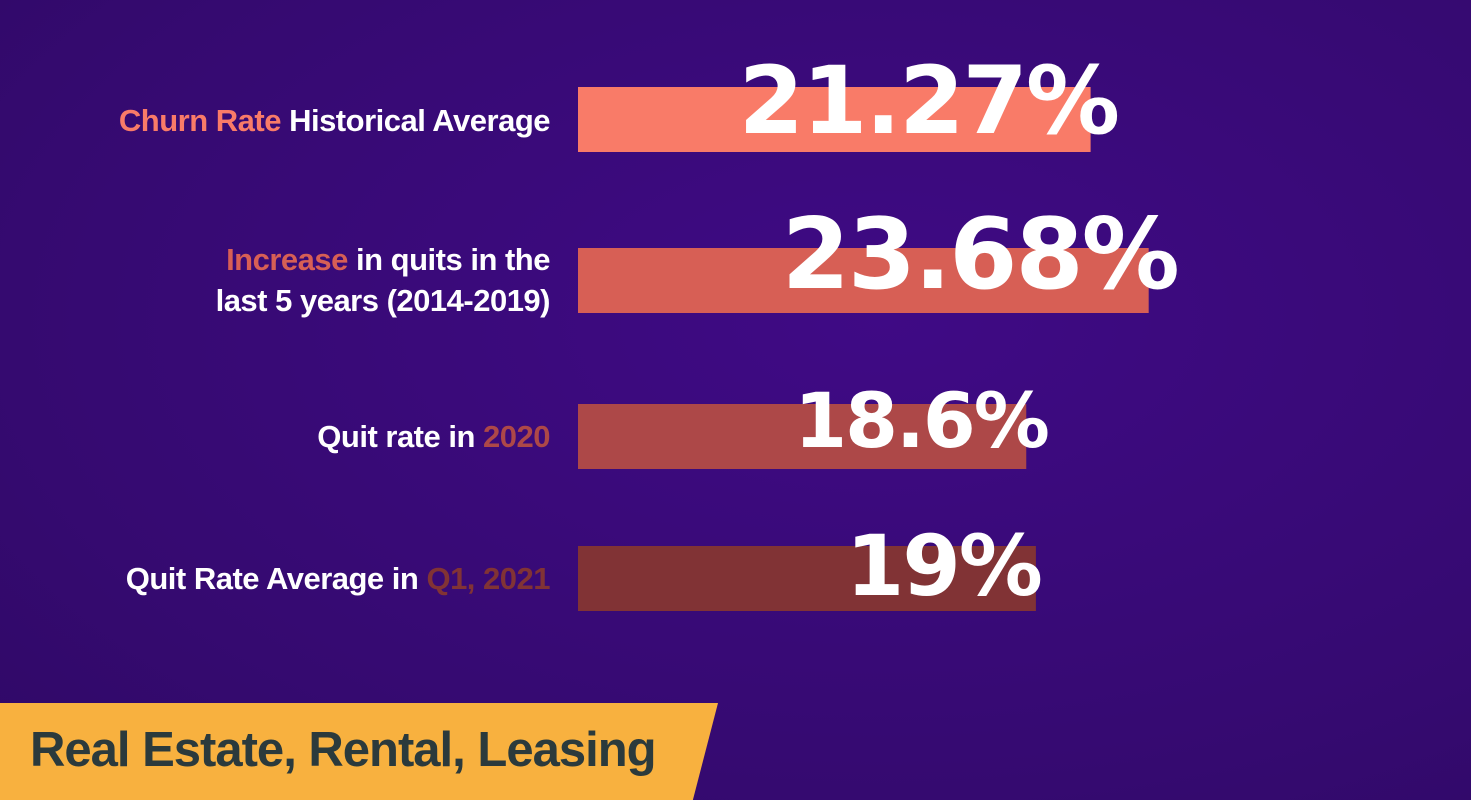 Image resolution: width=1471 pixels, height=800 pixels. Describe the element at coordinates (922, 420) in the screenshot. I see `value-label-3: 18.6%` at that location.